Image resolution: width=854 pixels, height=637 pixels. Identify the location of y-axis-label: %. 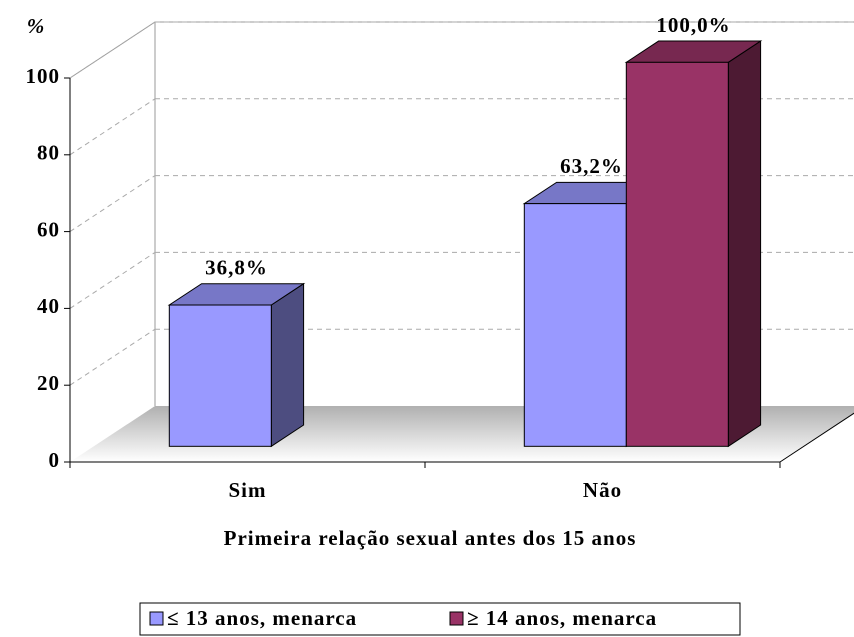
(36, 26).